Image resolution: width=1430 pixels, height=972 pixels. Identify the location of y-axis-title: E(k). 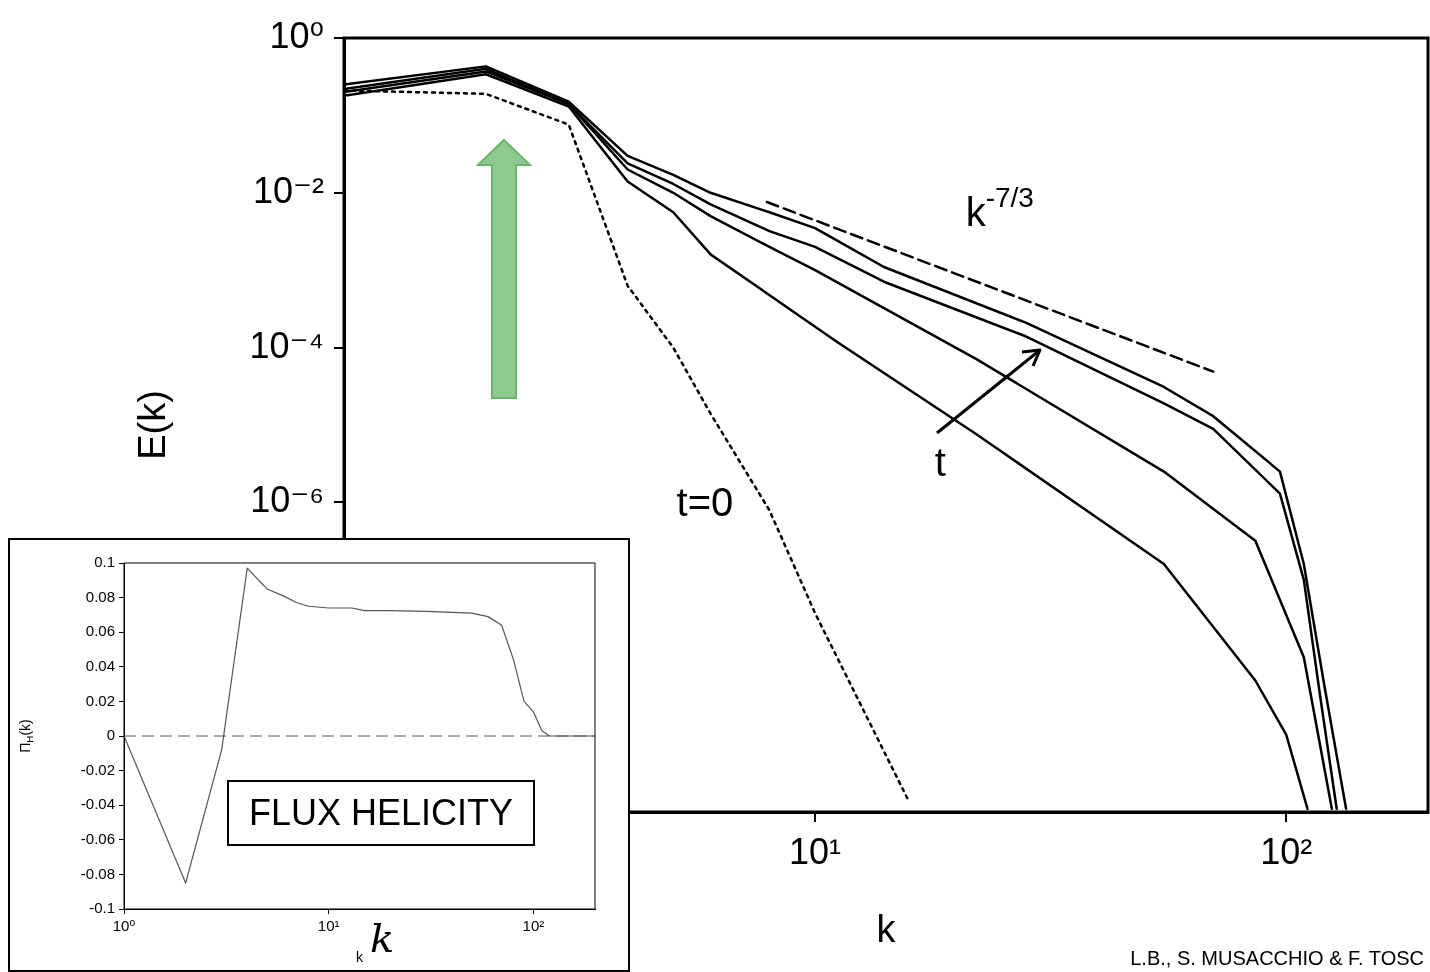
(152, 425).